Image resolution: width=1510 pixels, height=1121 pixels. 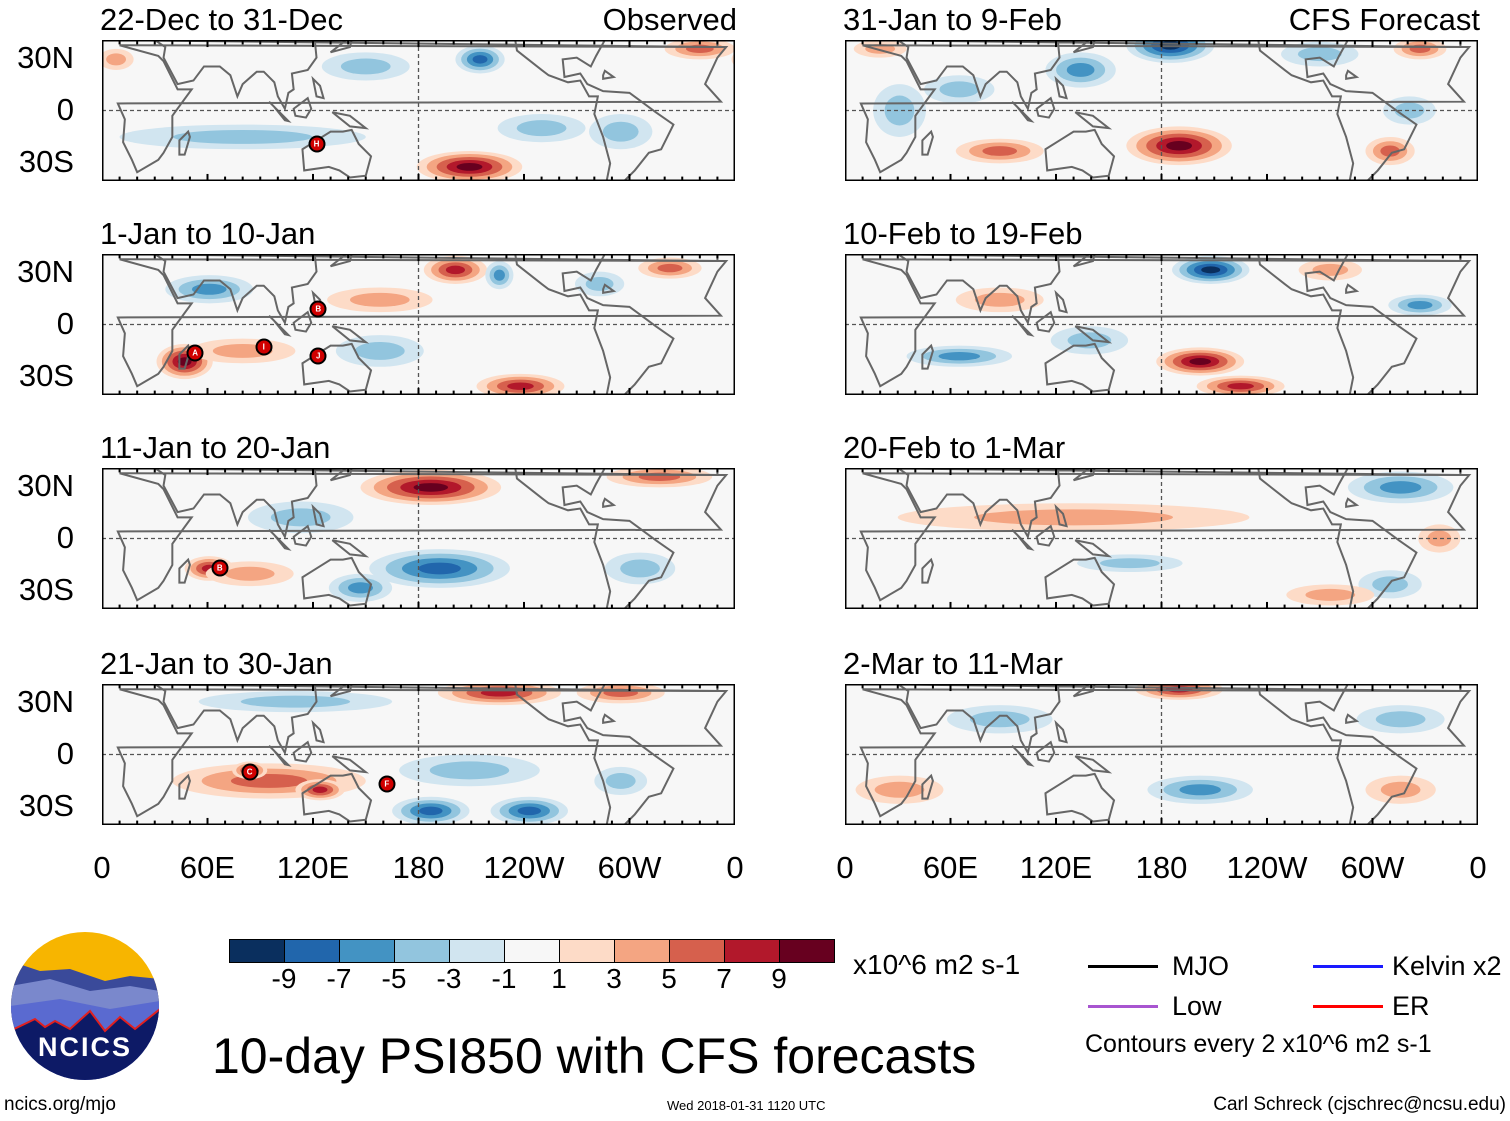 What do you see at coordinates (387, 784) in the screenshot?
I see `tropical-cyclone-icon: F` at bounding box center [387, 784].